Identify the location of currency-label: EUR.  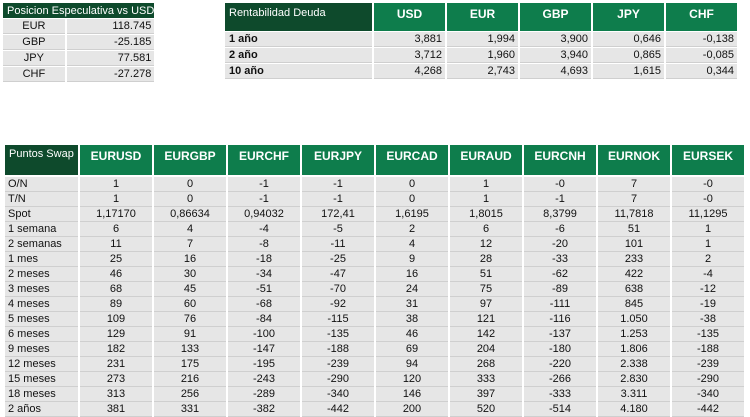
(34, 26).